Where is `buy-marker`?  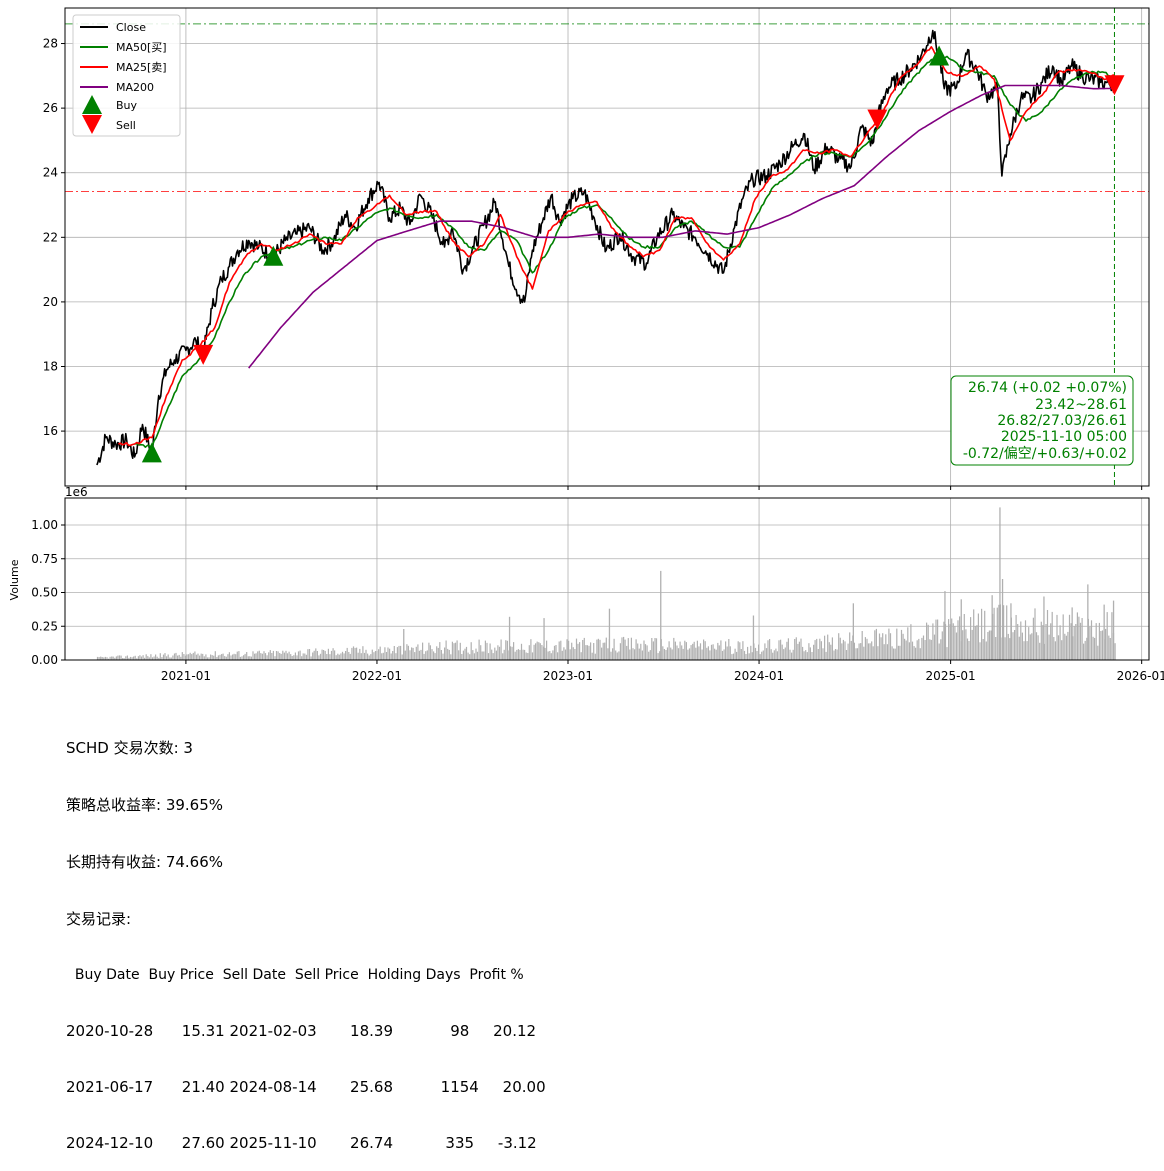
buy-marker is located at coordinates (151, 452).